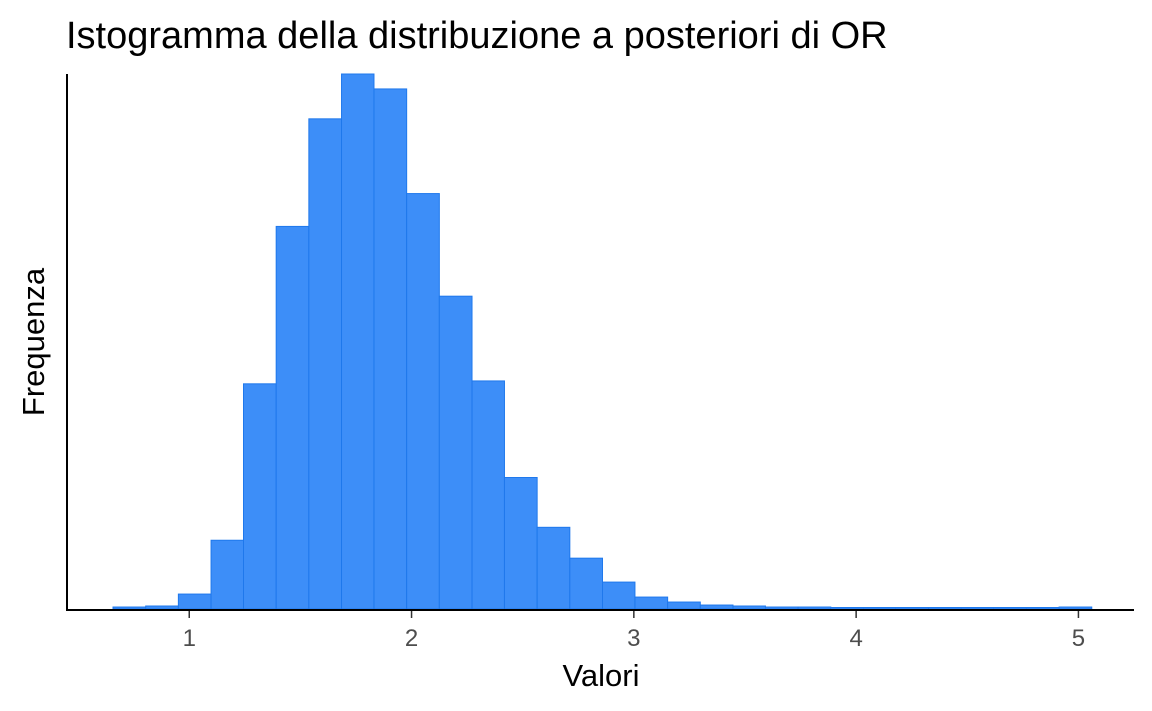 Image resolution: width=1152 pixels, height=711 pixels. I want to click on x-tick-label-2: 3, so click(633, 638).